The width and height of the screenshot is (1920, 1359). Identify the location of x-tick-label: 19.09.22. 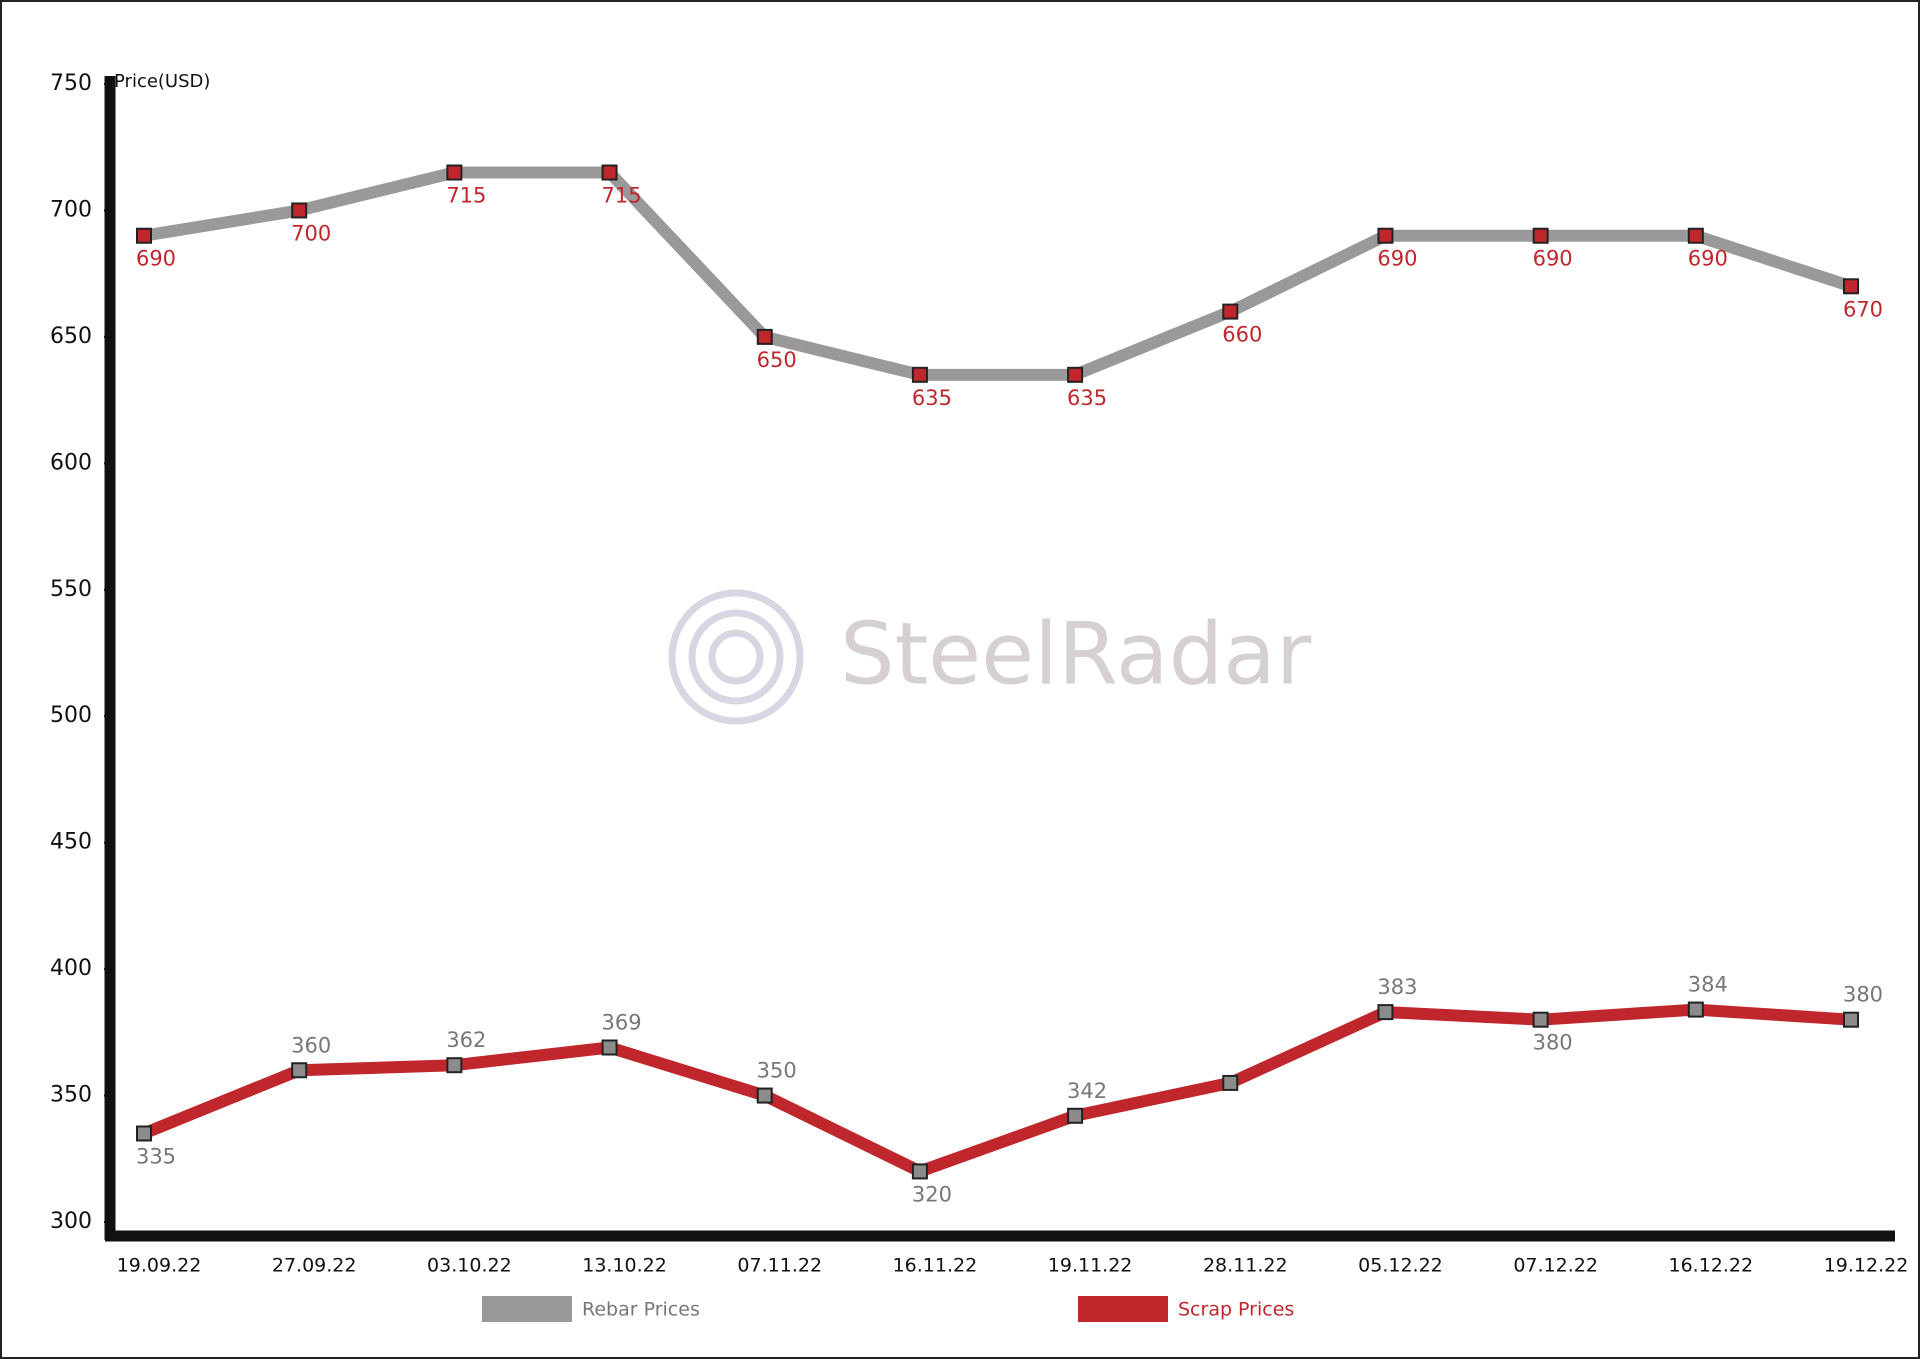
(159, 1266).